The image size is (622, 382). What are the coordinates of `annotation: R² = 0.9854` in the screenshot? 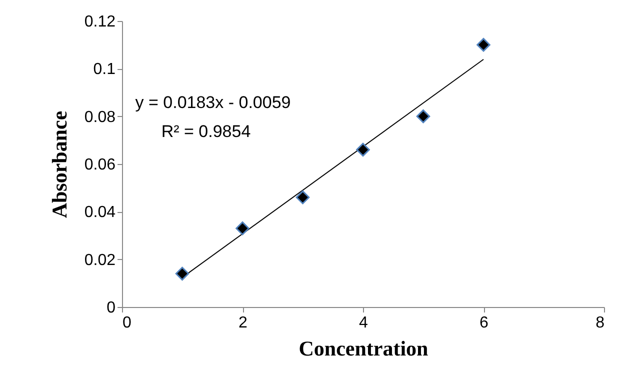 It's located at (206, 131).